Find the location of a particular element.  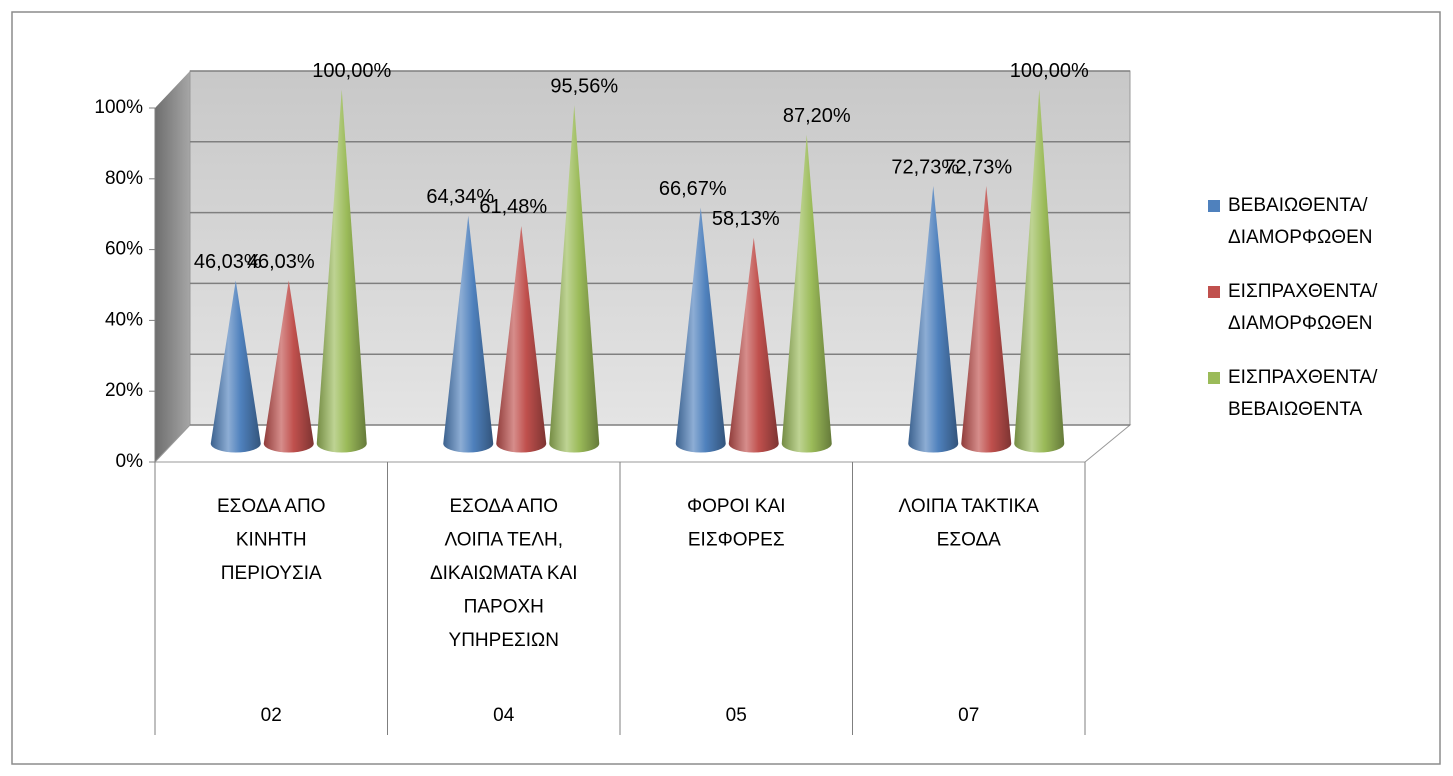

category-code: 02 is located at coordinates (271, 715).